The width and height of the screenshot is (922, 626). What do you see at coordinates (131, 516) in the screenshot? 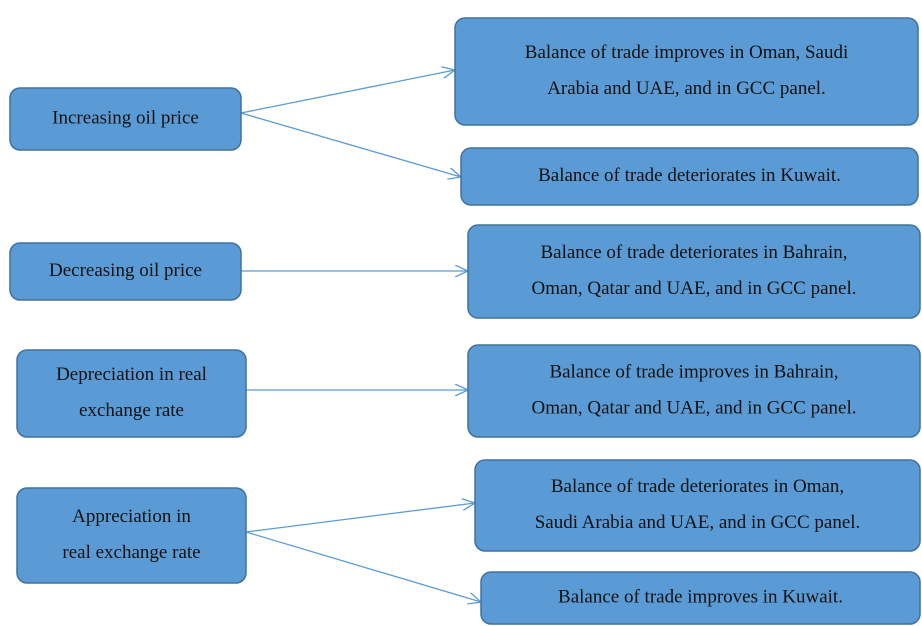
I see `box-label: Appreciation in` at bounding box center [131, 516].